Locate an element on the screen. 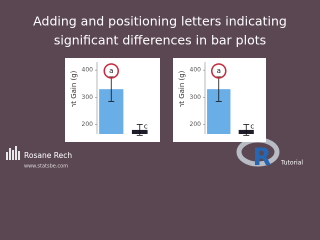  title-line: significant differences in bar plots is located at coordinates (160, 40).